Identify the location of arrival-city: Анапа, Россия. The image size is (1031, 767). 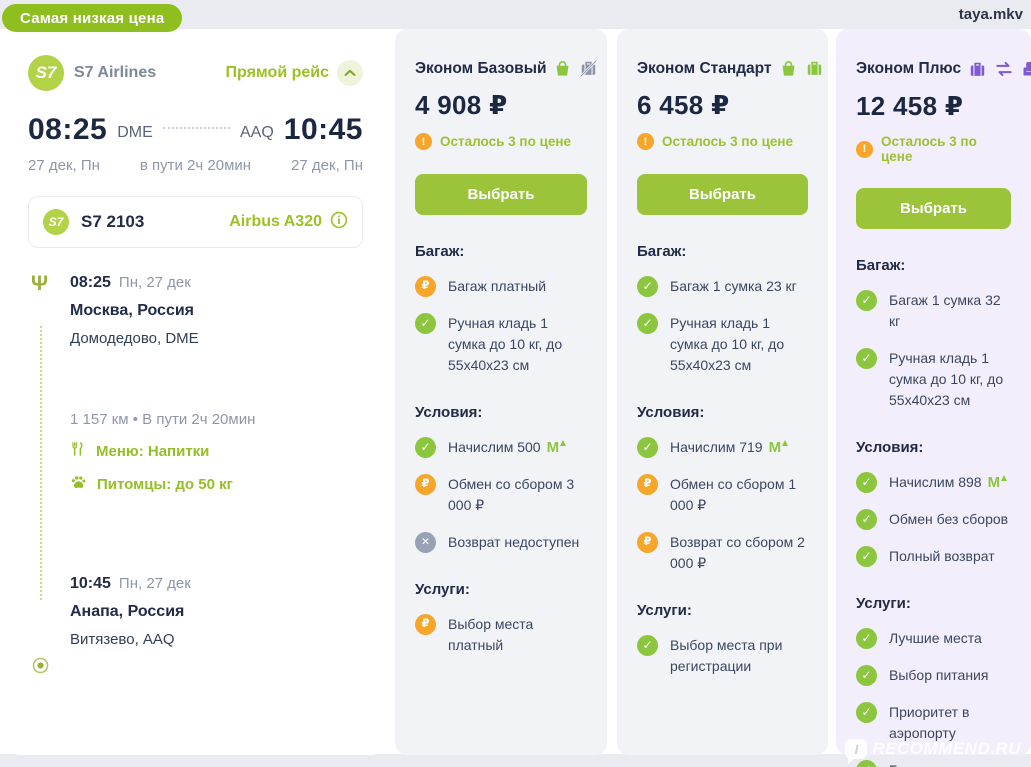
(127, 611).